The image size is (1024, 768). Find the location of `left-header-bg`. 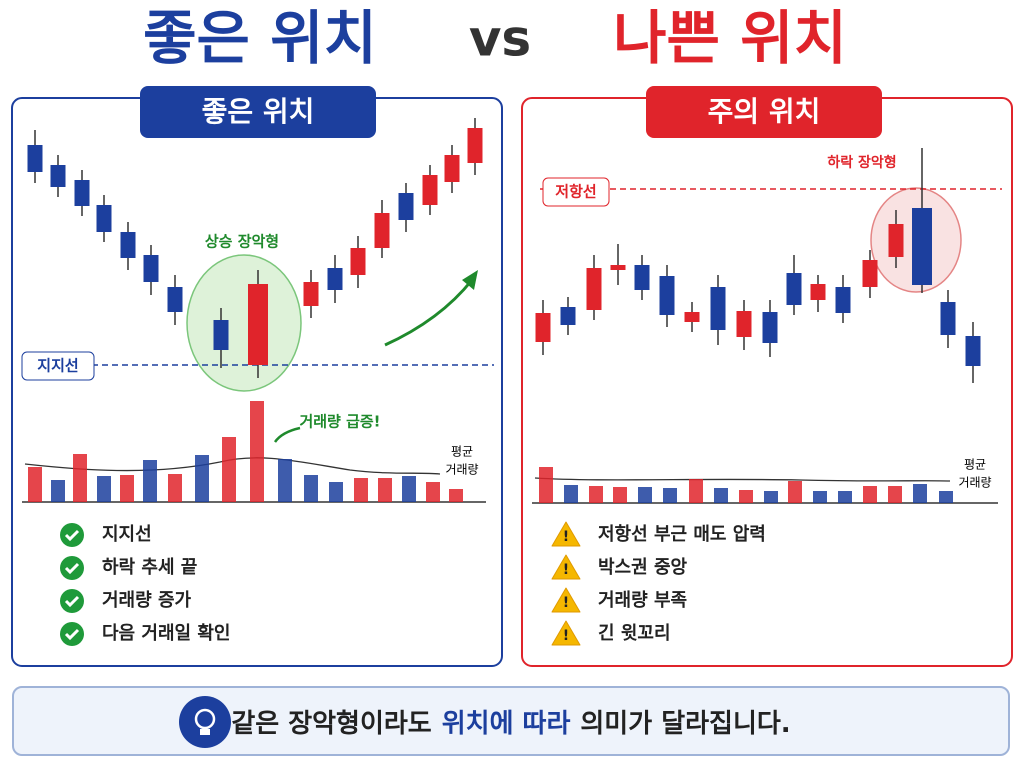

left-header-bg is located at coordinates (258, 112).